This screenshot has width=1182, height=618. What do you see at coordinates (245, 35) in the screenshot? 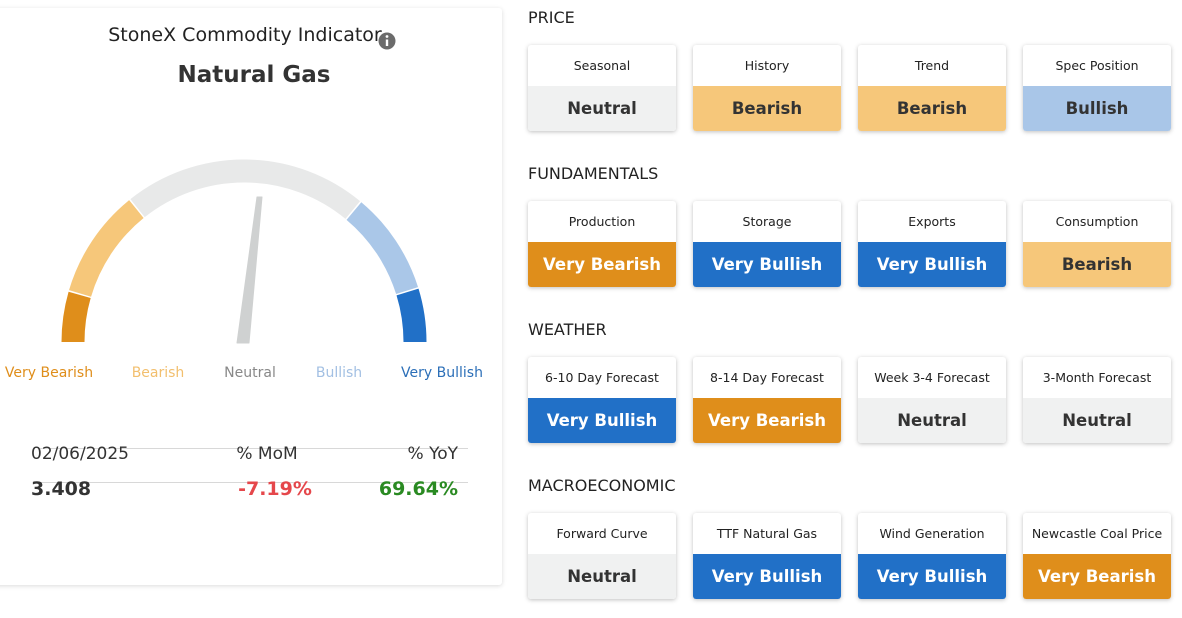
I see `widget-title: StoneX Commodity Indicator` at bounding box center [245, 35].